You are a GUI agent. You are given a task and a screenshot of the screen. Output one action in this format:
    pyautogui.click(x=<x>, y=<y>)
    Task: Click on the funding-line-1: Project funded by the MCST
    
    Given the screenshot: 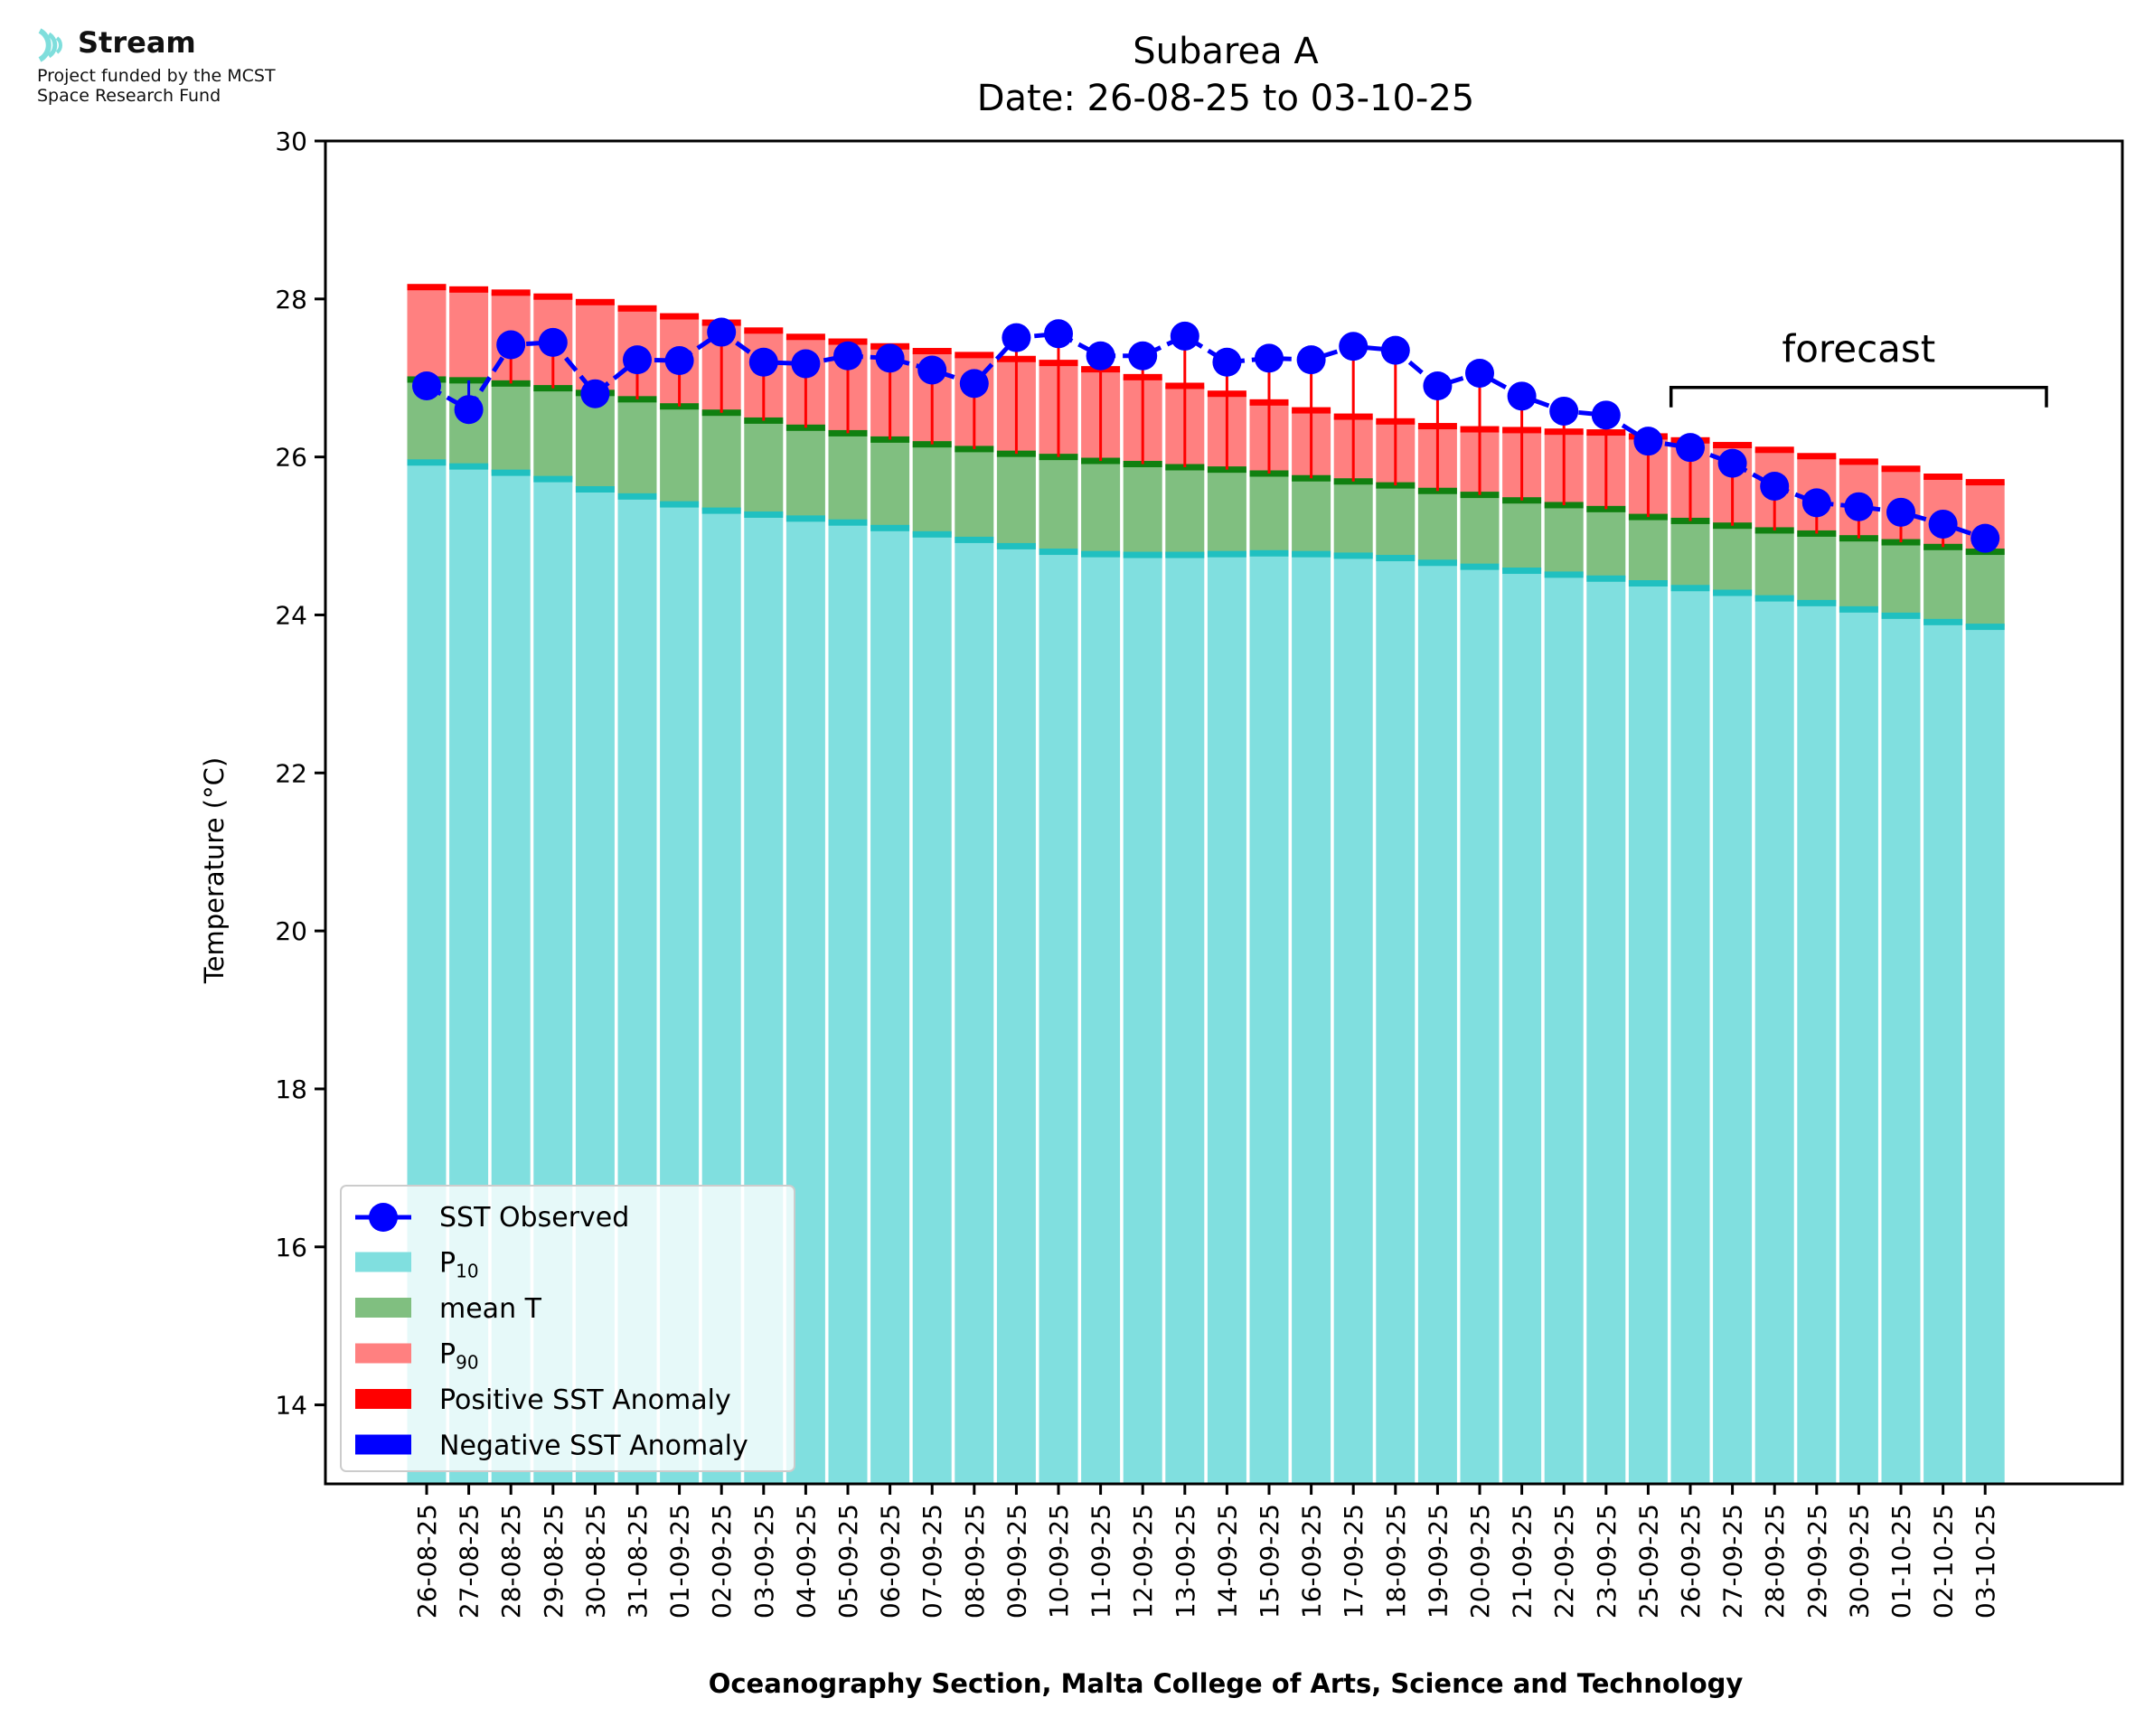 What is the action you would take?
    pyautogui.click(x=156, y=76)
    